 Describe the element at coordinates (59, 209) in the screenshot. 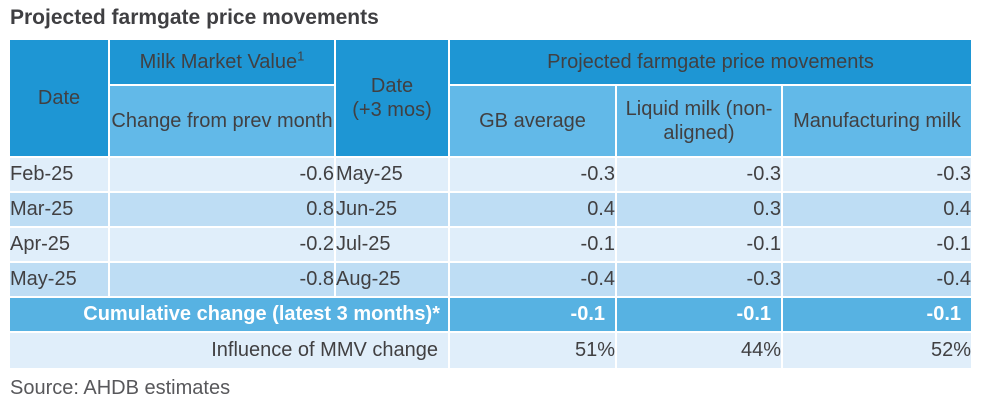

I see `date-cell: Mar-25` at that location.